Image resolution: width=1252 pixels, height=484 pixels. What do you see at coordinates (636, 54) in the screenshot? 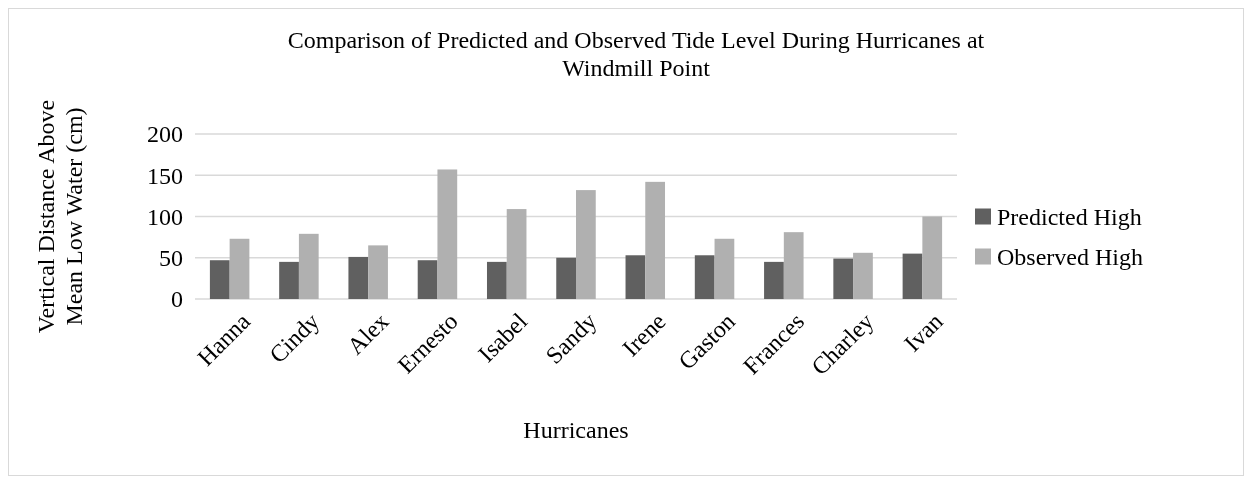
I see `chart-title: Comparison of Predicted and Observed Tide Level During Hurricanes at Windmill Point` at bounding box center [636, 54].